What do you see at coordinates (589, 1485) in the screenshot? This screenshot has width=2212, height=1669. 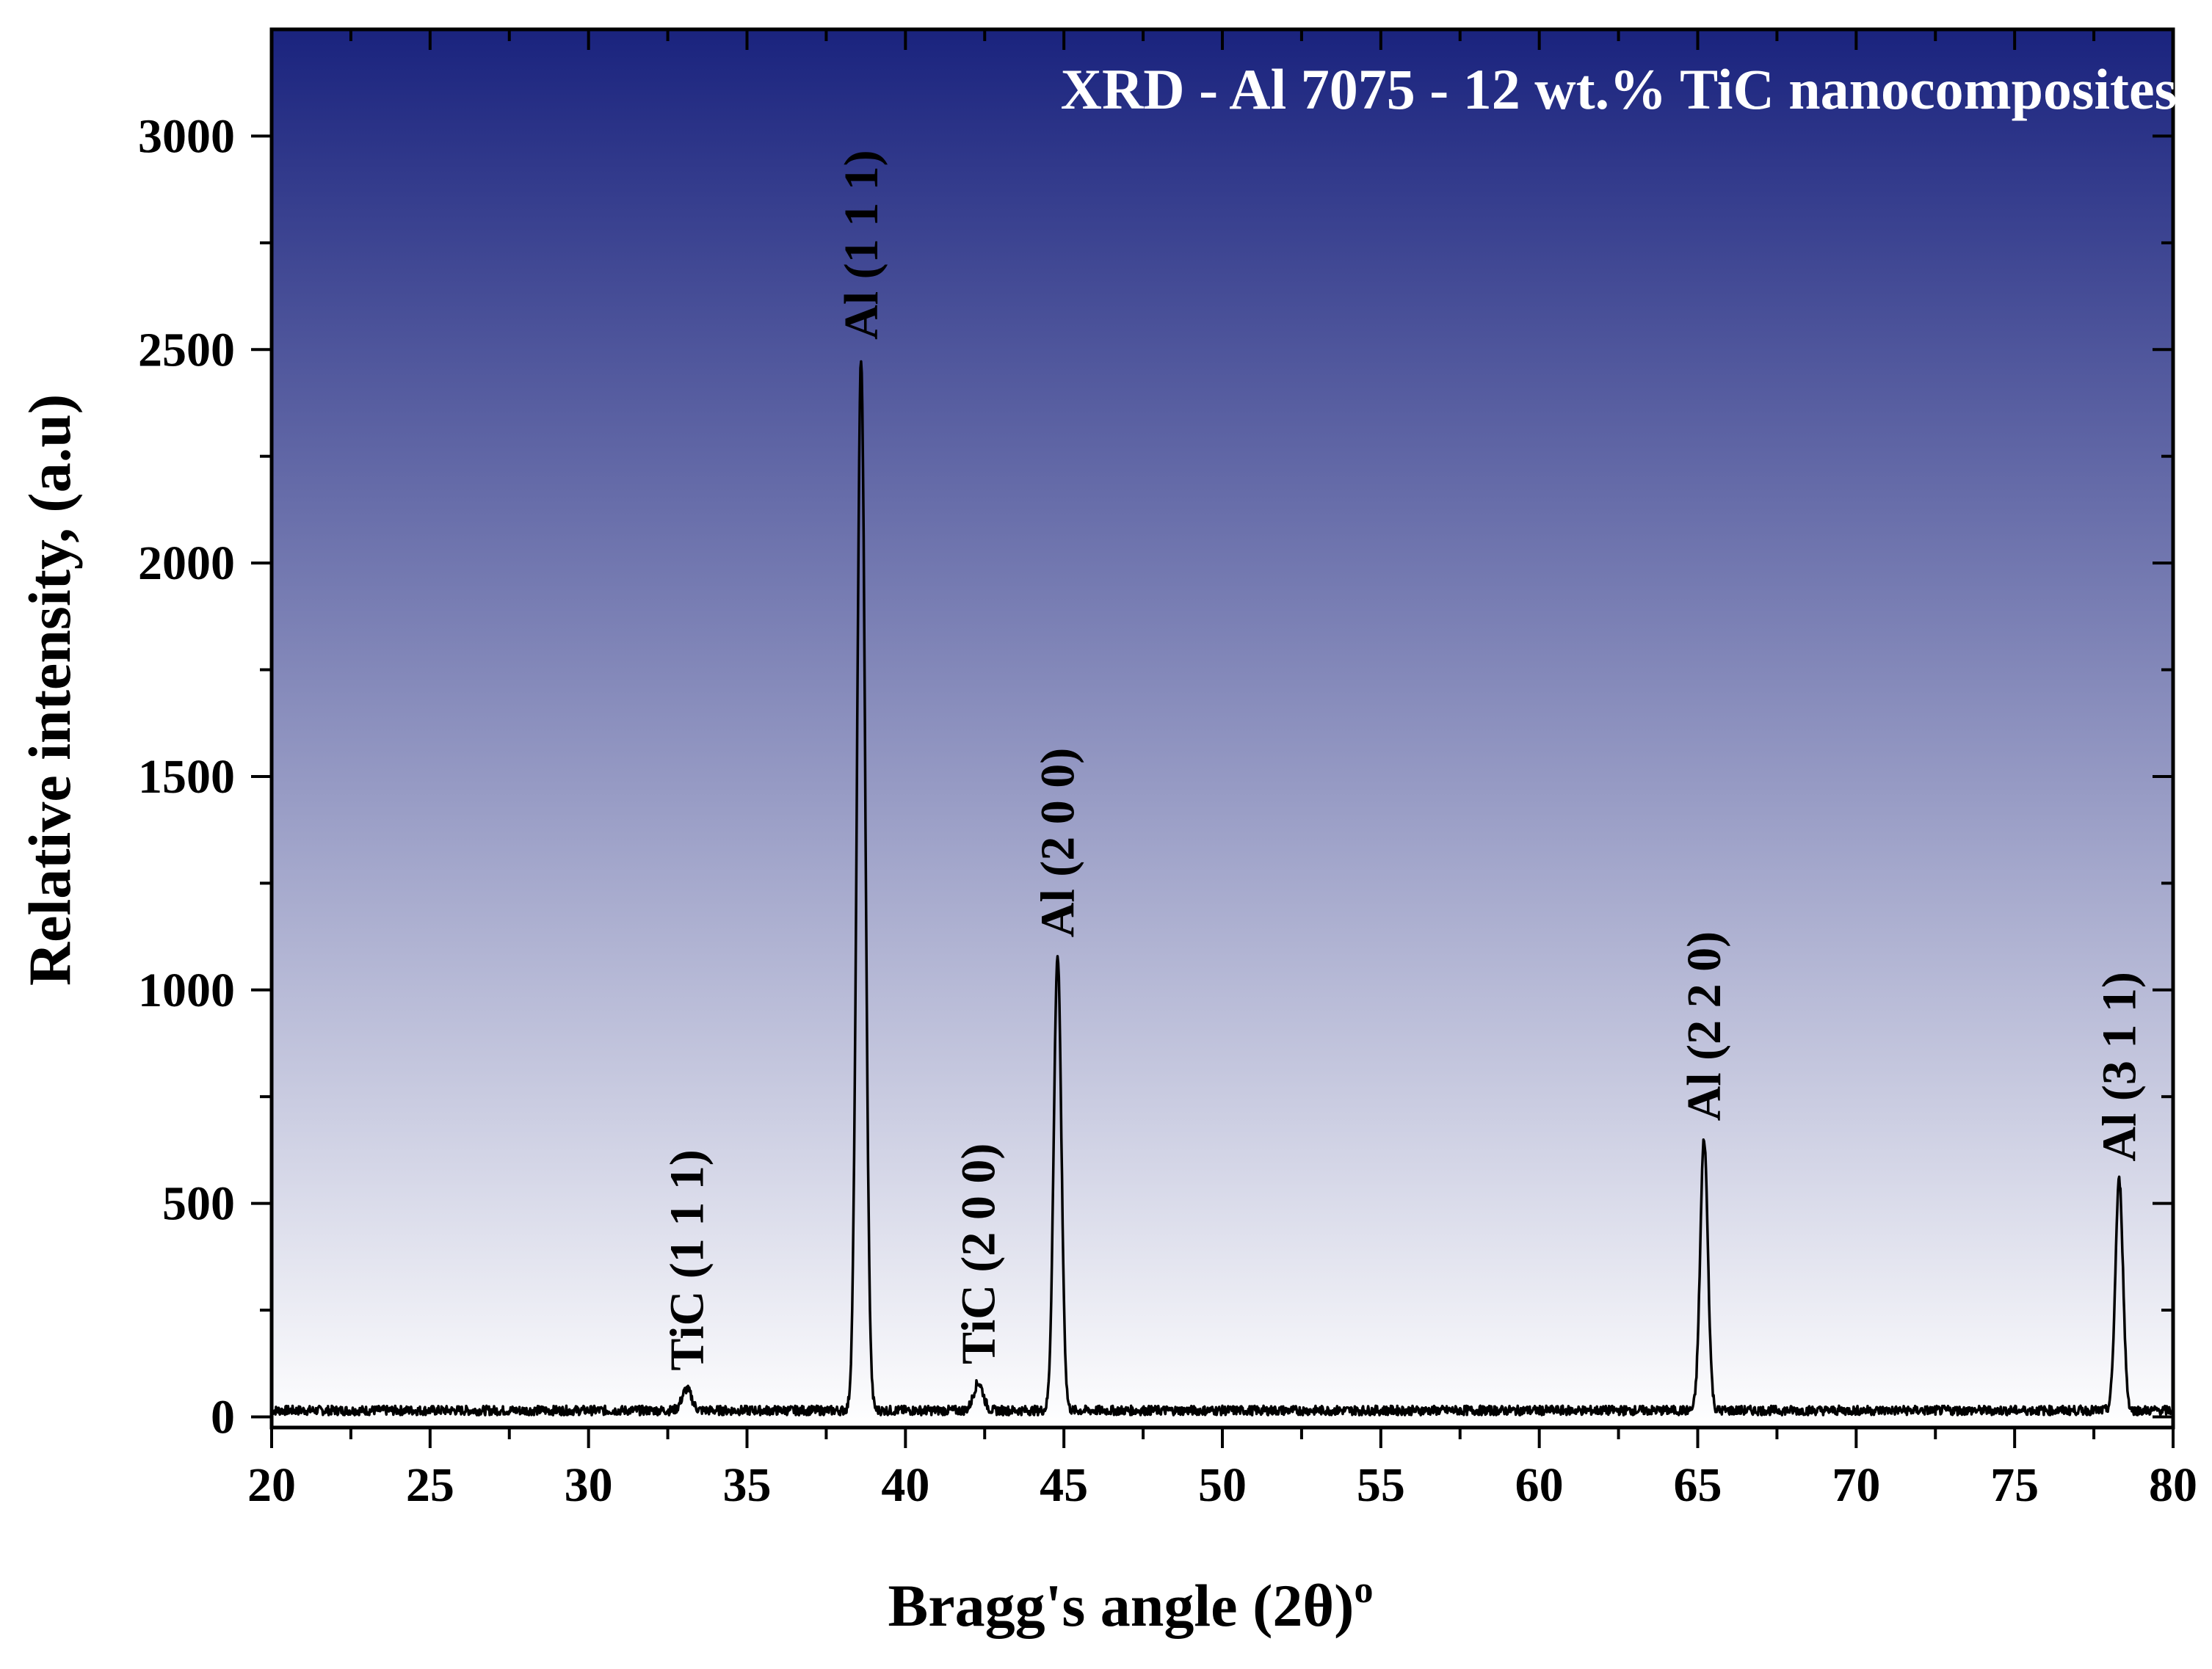 I see `x-tick-label: 30` at bounding box center [589, 1485].